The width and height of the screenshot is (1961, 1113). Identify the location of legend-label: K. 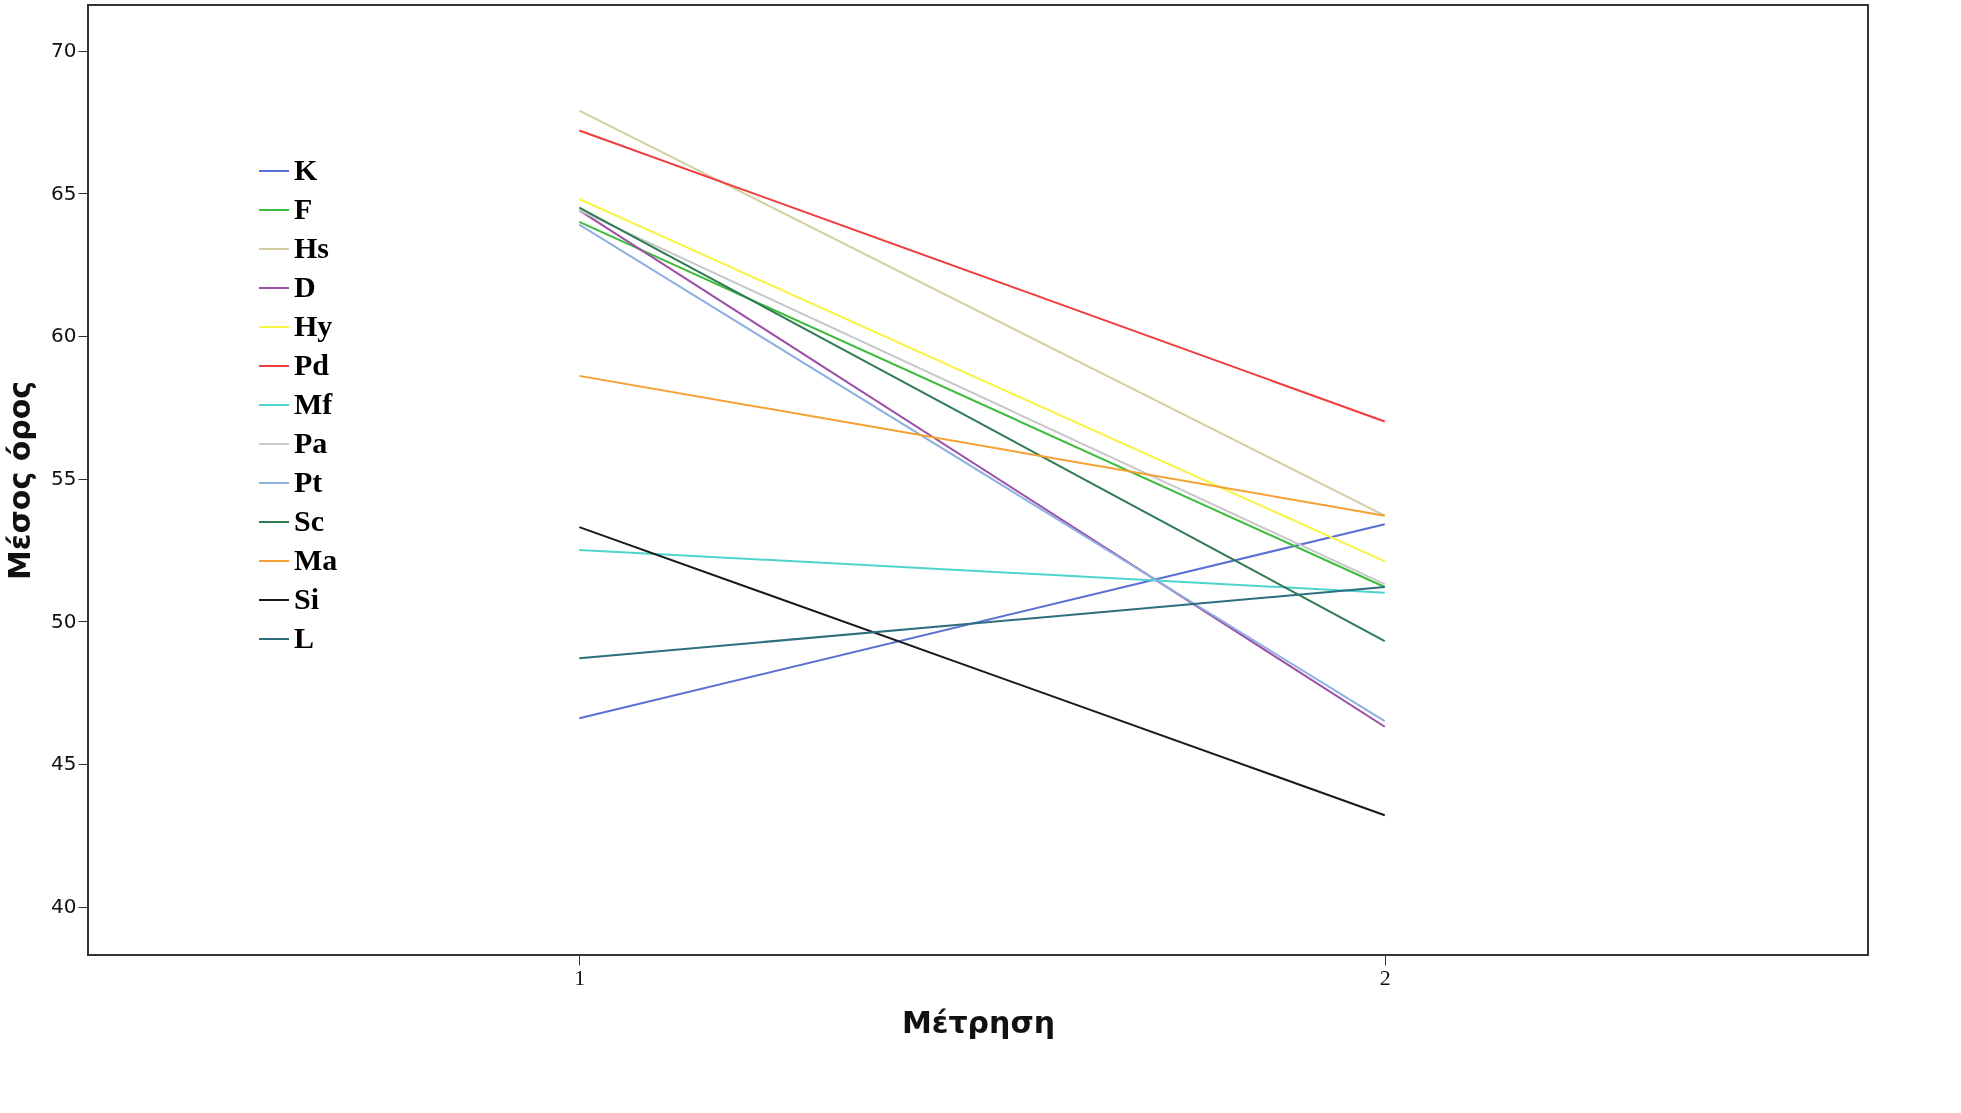
(306, 169).